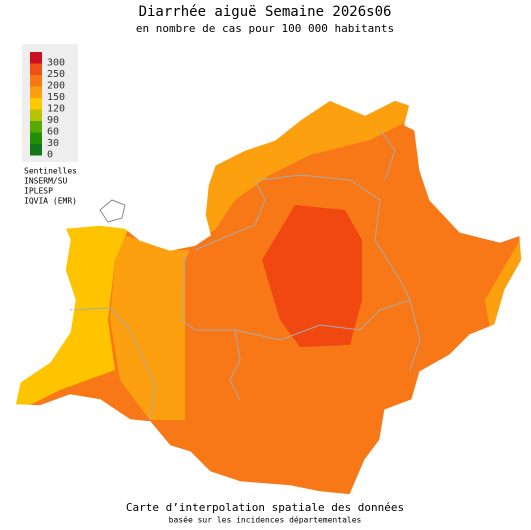  What do you see at coordinates (56, 74) in the screenshot?
I see `legend-label: 250` at bounding box center [56, 74].